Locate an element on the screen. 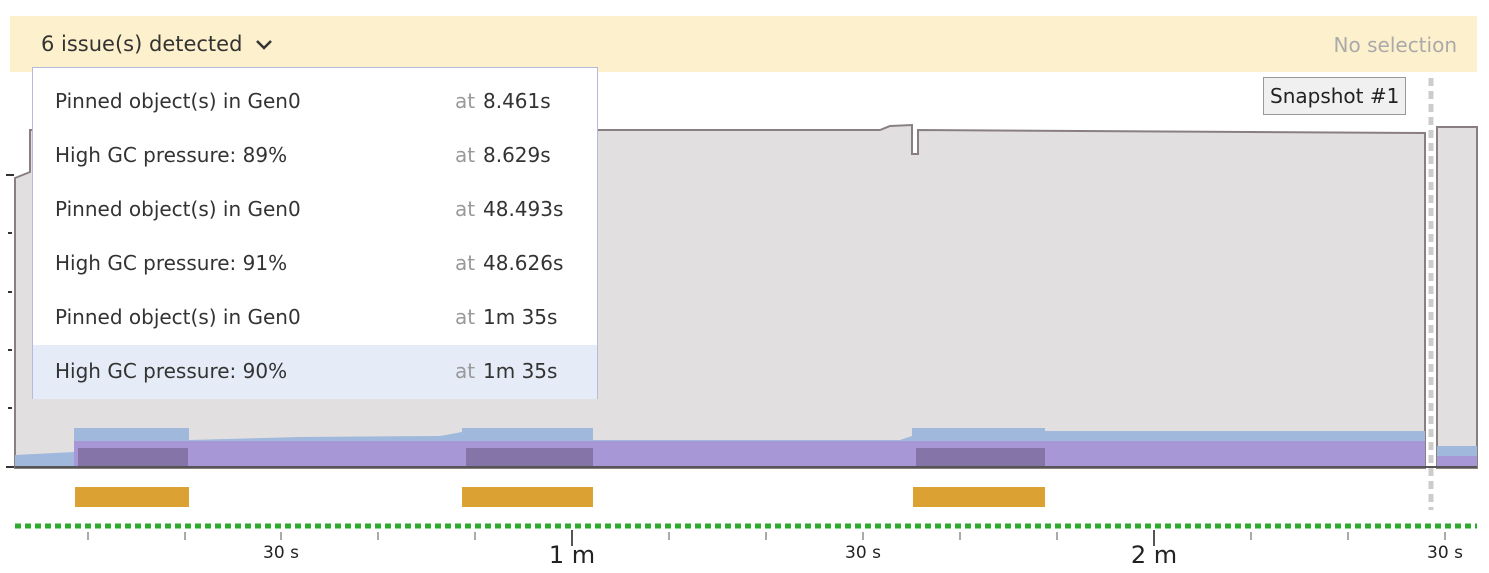 This screenshot has height=573, width=1489. issue-name: High GC pressure: 91% is located at coordinates (171, 263).